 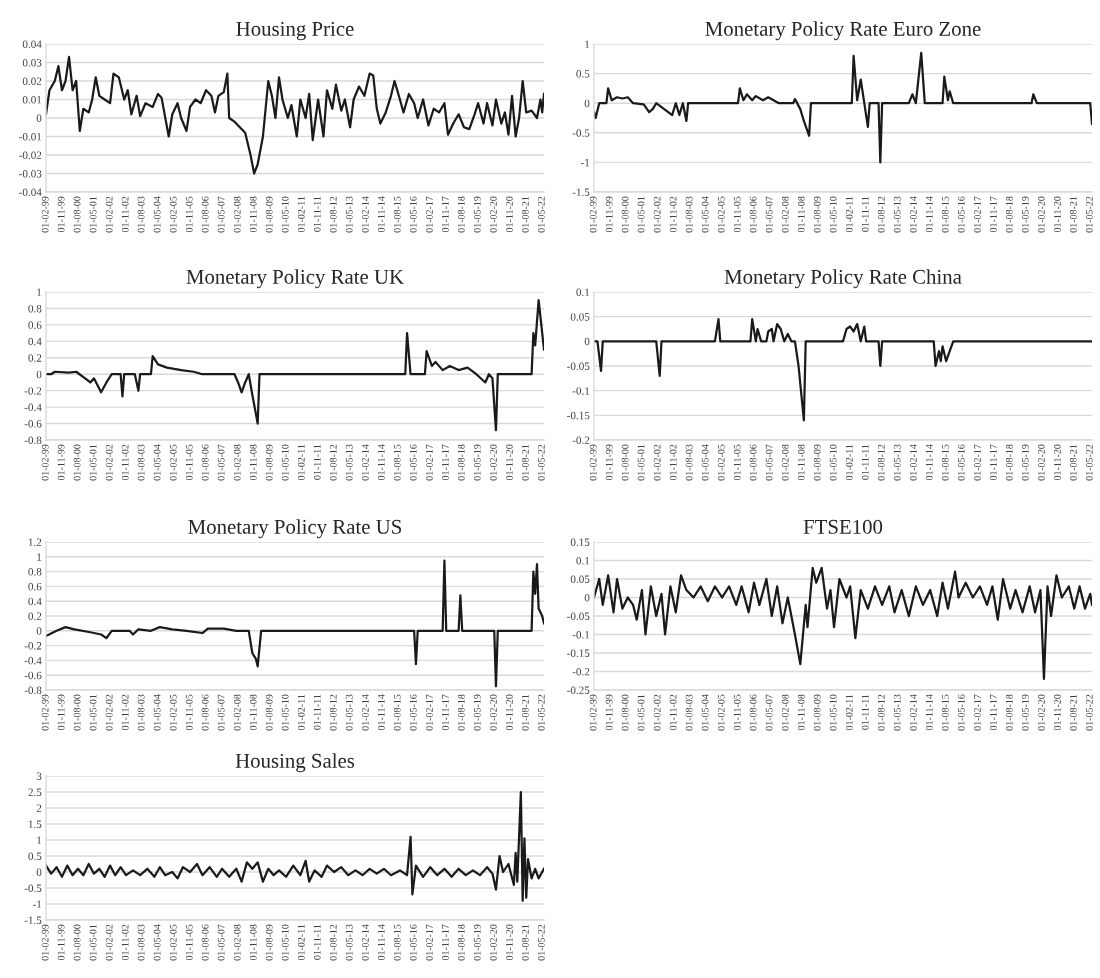 I want to click on chart-title: Monetary Policy Rate Euro Zone, so click(x=843, y=31).